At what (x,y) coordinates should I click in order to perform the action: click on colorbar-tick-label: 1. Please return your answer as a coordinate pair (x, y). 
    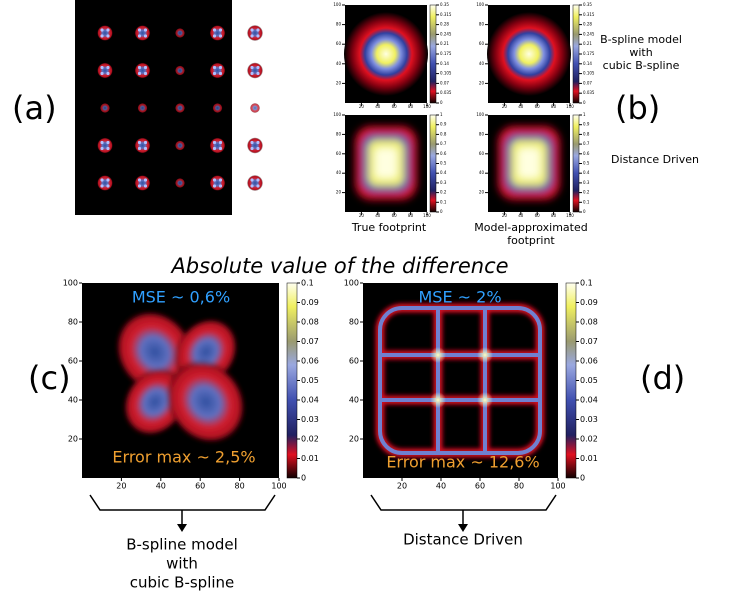
    Looking at the image, I should click on (584, 114).